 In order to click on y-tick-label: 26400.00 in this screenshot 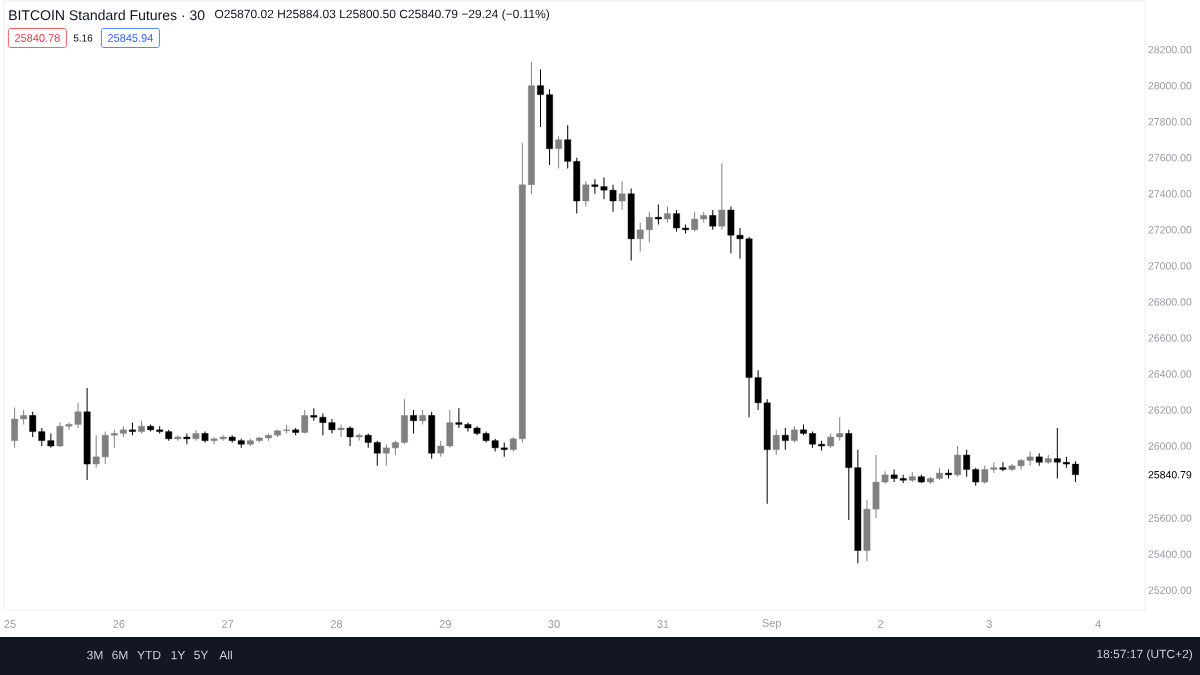, I will do `click(1170, 374)`.